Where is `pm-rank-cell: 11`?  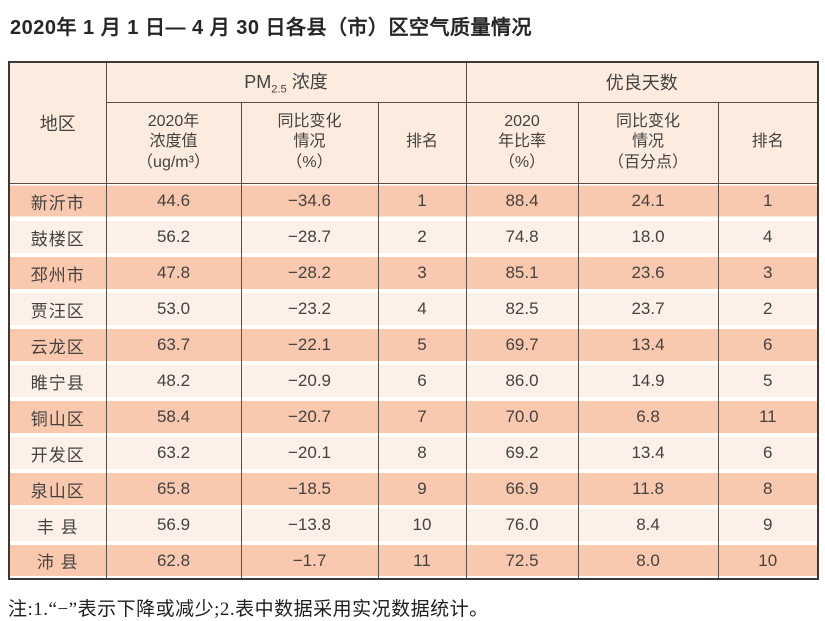 pm-rank-cell: 11 is located at coordinates (422, 561).